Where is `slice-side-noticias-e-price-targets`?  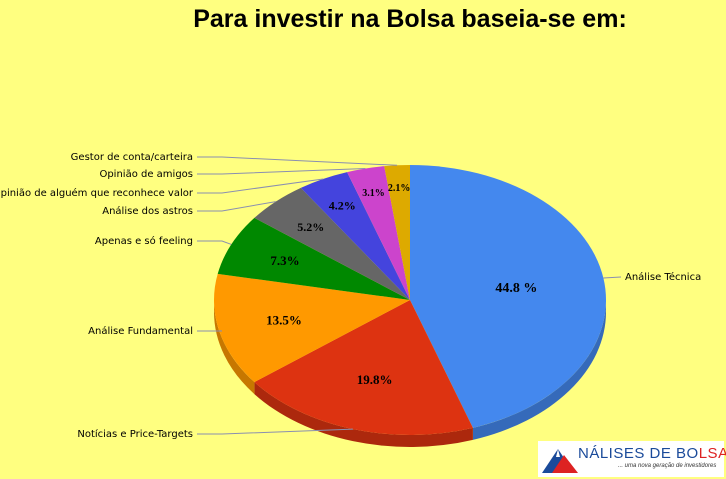 slice-side-noticias-e-price-targets is located at coordinates (363, 414).